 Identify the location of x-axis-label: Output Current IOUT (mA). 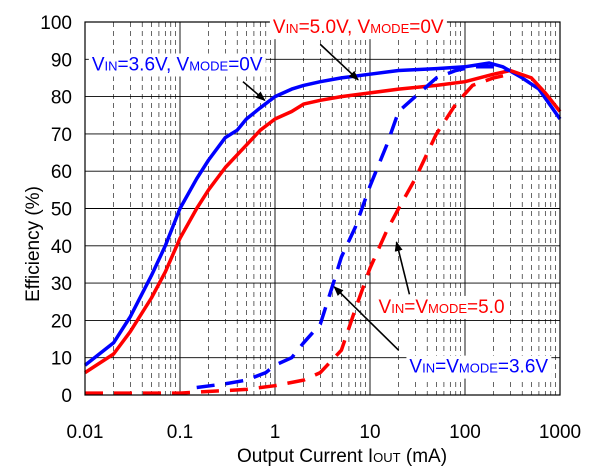
(342, 456).